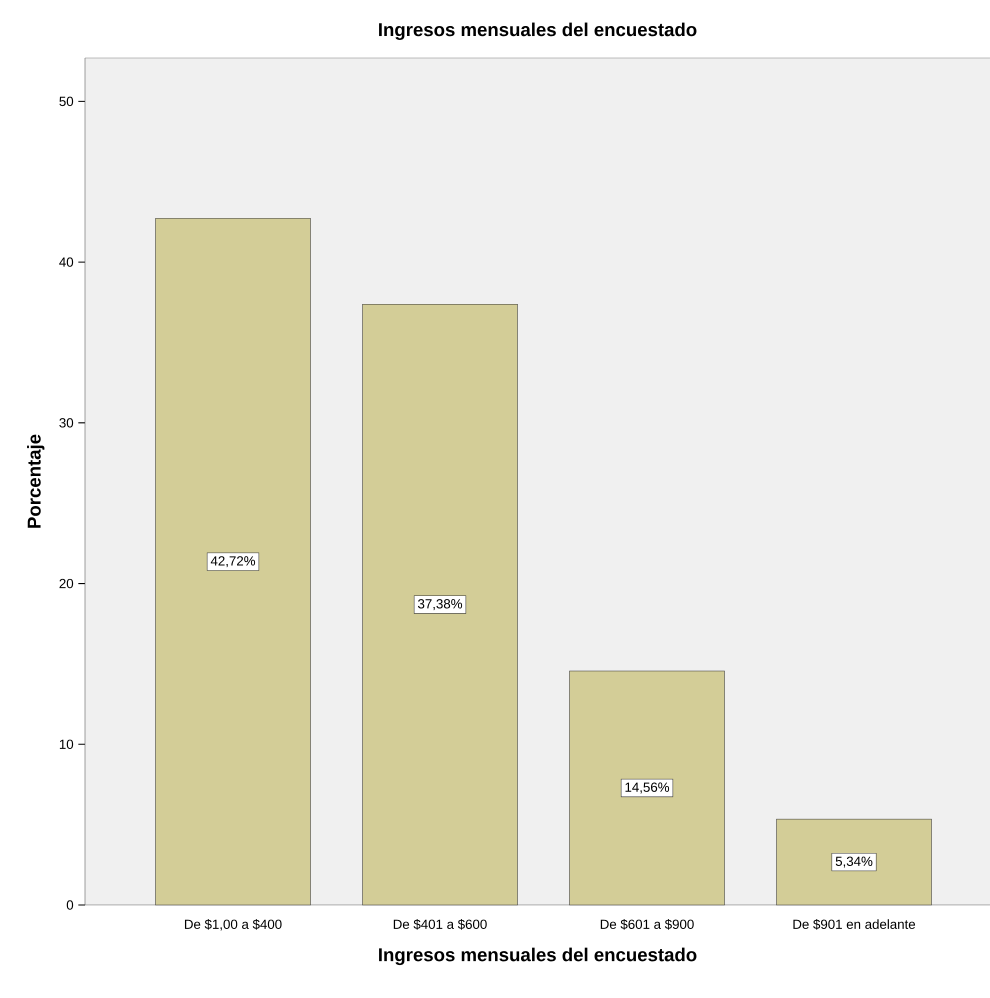 The height and width of the screenshot is (998, 990). What do you see at coordinates (537, 957) in the screenshot?
I see `x-axis-title: Ingresos mensuales del encuestado` at bounding box center [537, 957].